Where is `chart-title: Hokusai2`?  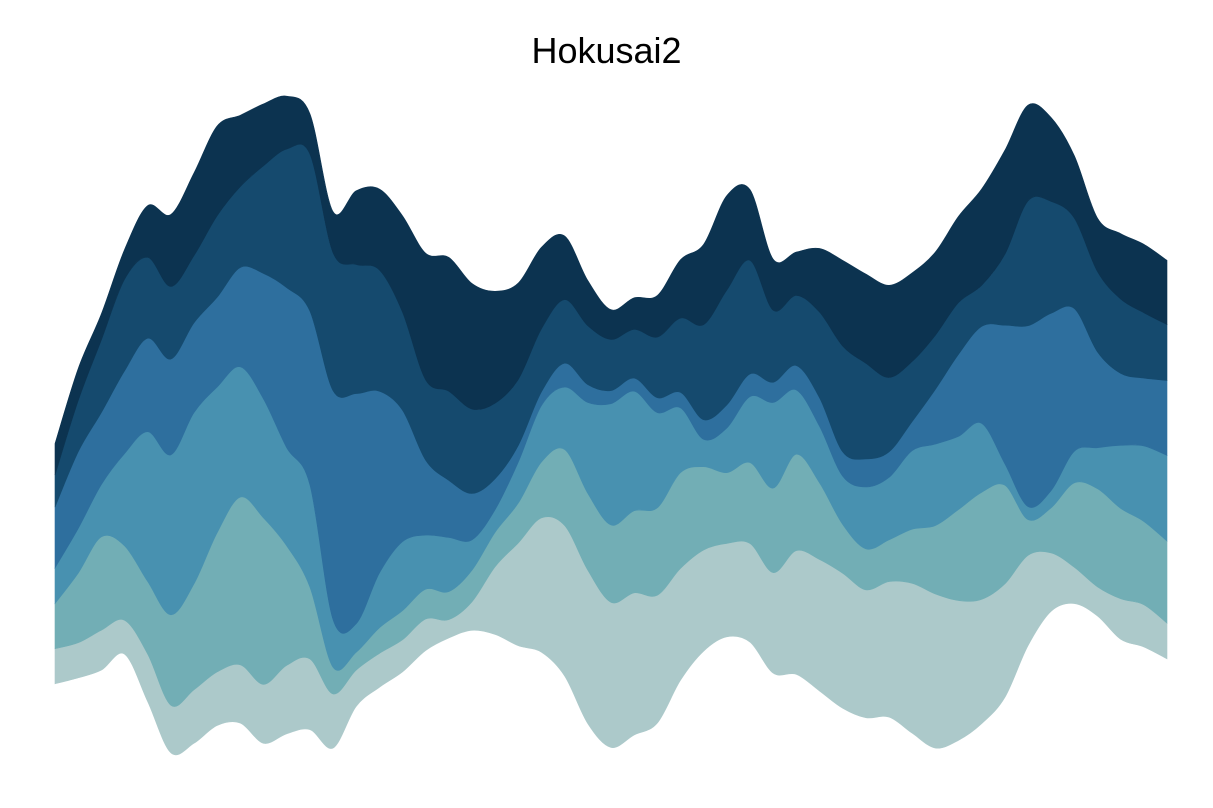 chart-title: Hokusai2 is located at coordinates (606, 50).